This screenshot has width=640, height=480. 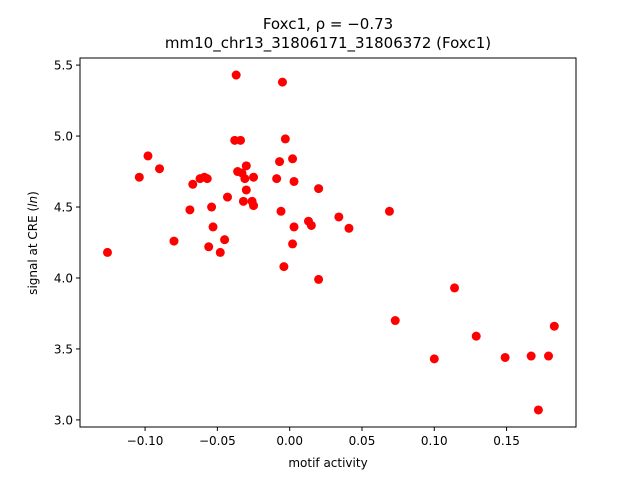 I want to click on x-tick-label: −0.05, so click(x=217, y=441).